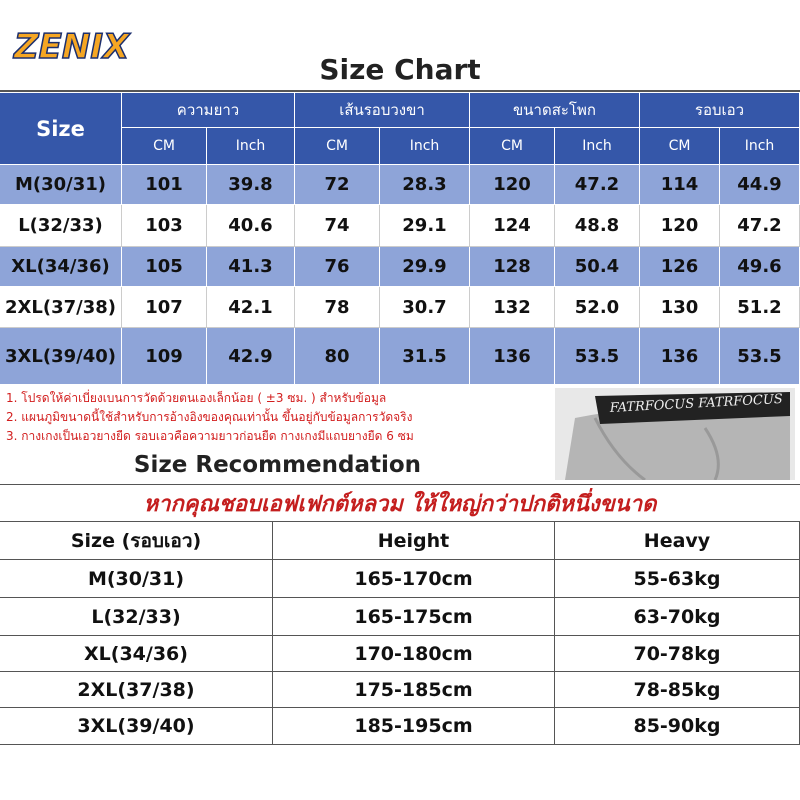  I want to click on rec-cell: 78-85kg, so click(677, 690).